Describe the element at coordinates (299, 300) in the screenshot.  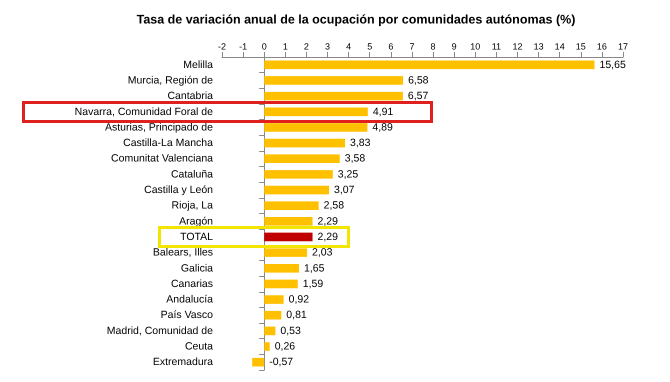
I see `data-label: 0,92` at that location.